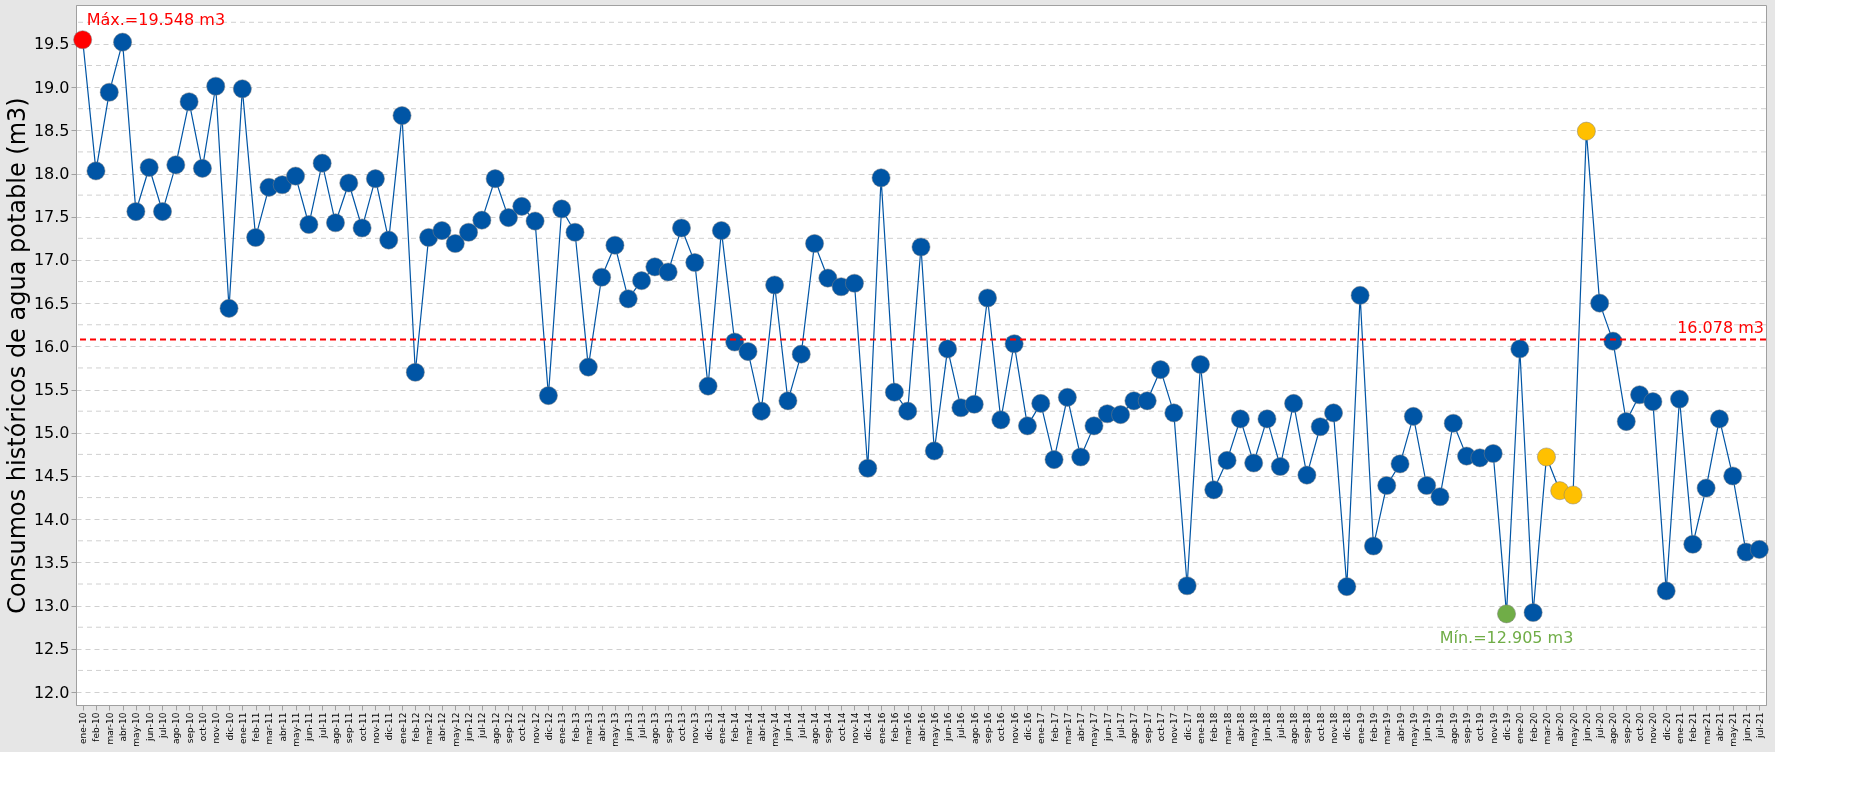  I want to click on x-tick-label: jul-16, so click(961, 725).